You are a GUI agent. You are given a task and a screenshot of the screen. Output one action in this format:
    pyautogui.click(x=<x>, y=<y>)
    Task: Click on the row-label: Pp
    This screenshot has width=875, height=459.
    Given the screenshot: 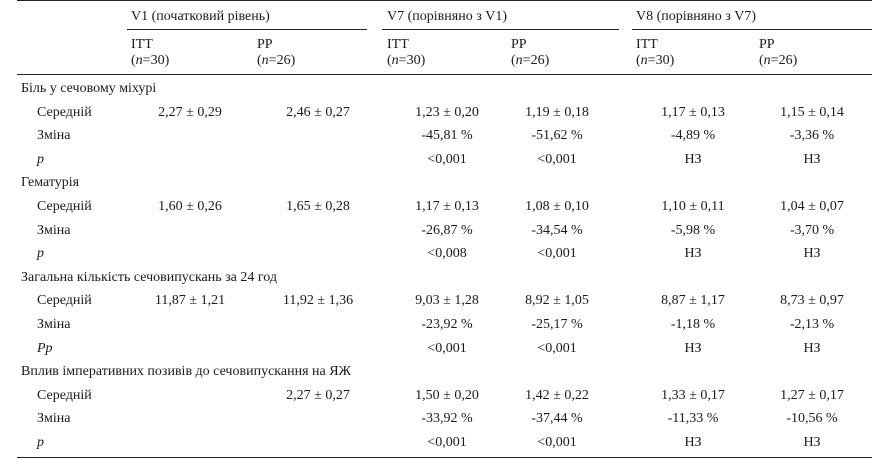 What is the action you would take?
    pyautogui.click(x=45, y=348)
    